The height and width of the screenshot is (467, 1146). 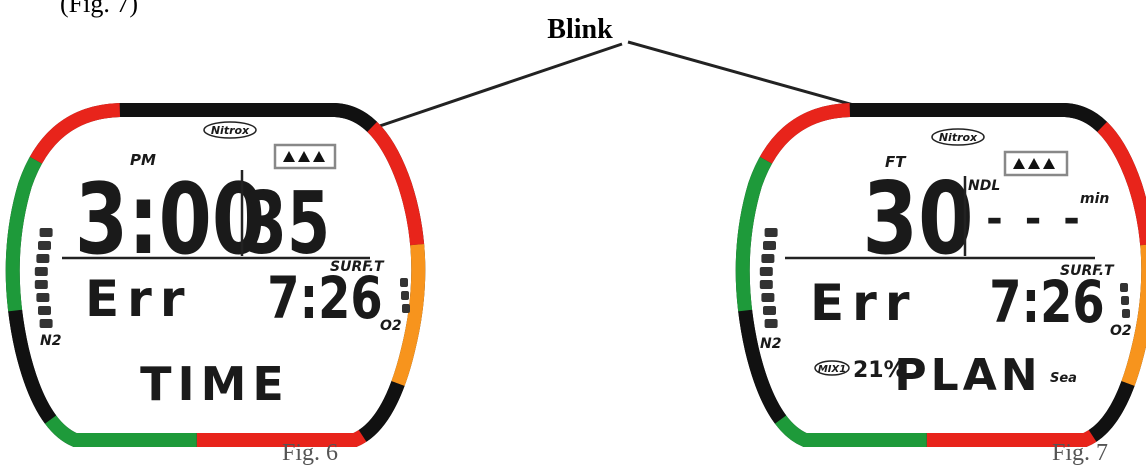 I want to click on mix-oval, so click(x=832, y=368).